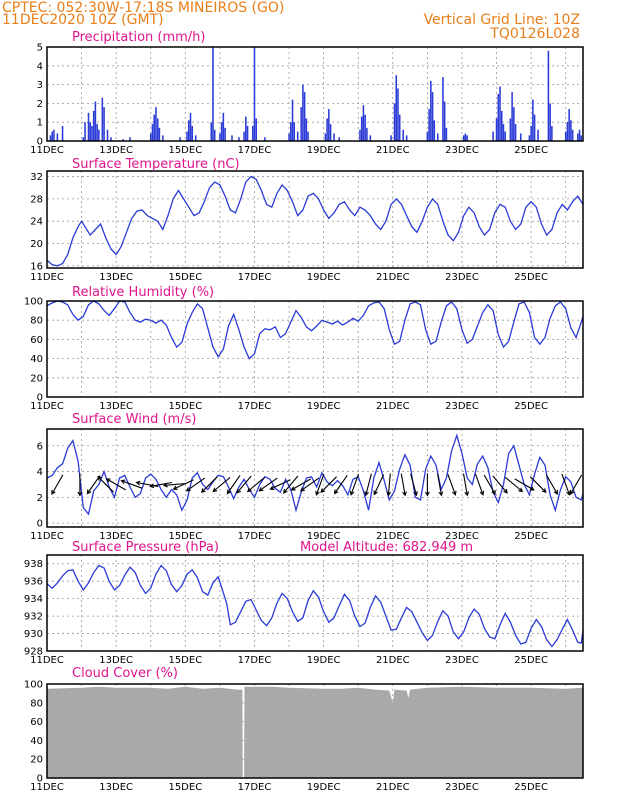 This screenshot has height=800, width=618. I want to click on y-tick-label: 16, so click(36, 266).